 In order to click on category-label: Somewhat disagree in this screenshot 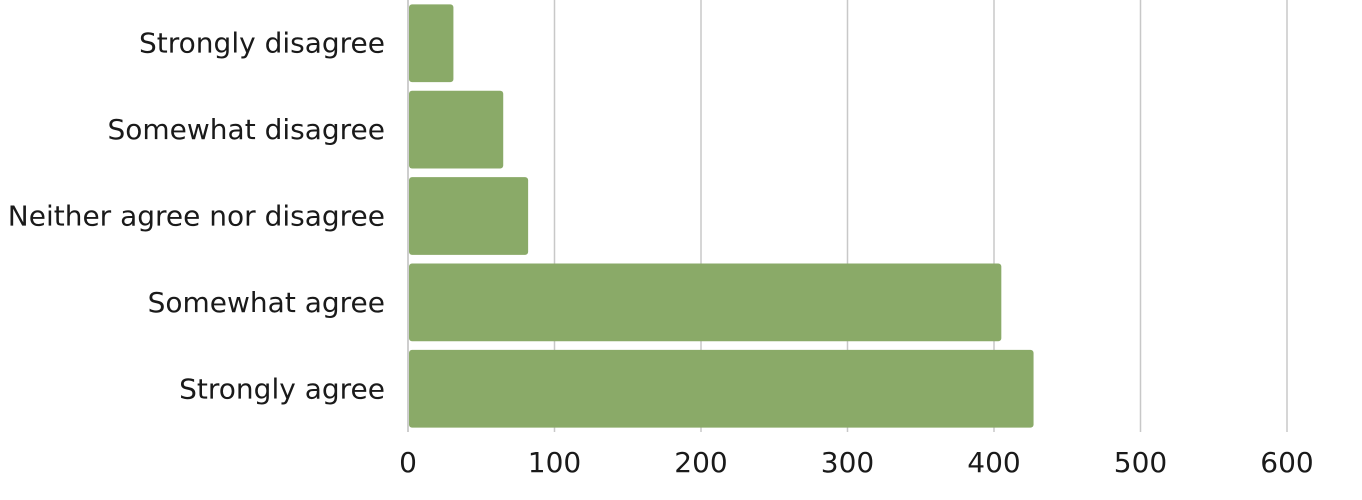, I will do `click(246, 129)`.